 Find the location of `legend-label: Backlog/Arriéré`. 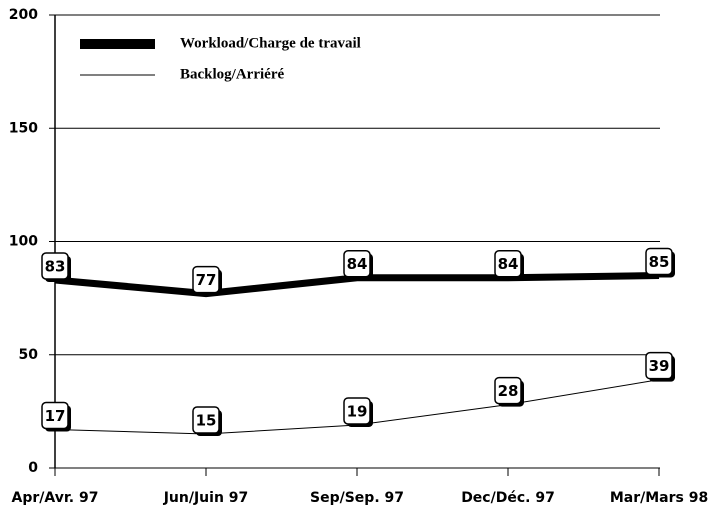

legend-label: Backlog/Arriéré is located at coordinates (232, 74).